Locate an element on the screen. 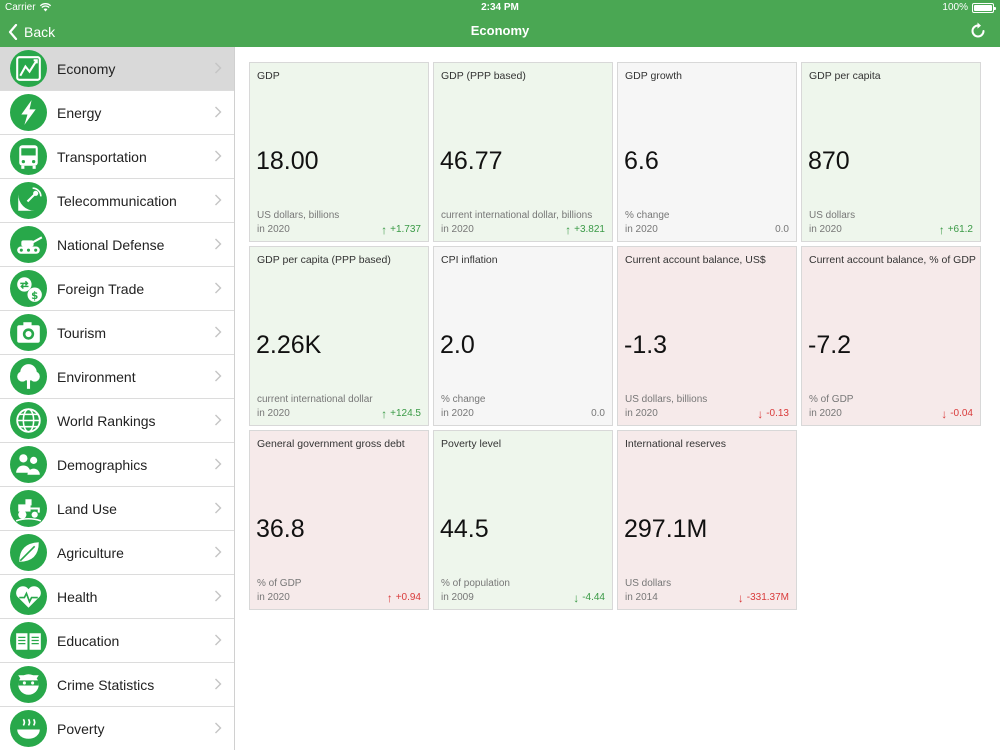 Image resolution: width=1000 pixels, height=750 pixels. sidebar-item-label: Economy is located at coordinates (86, 69).